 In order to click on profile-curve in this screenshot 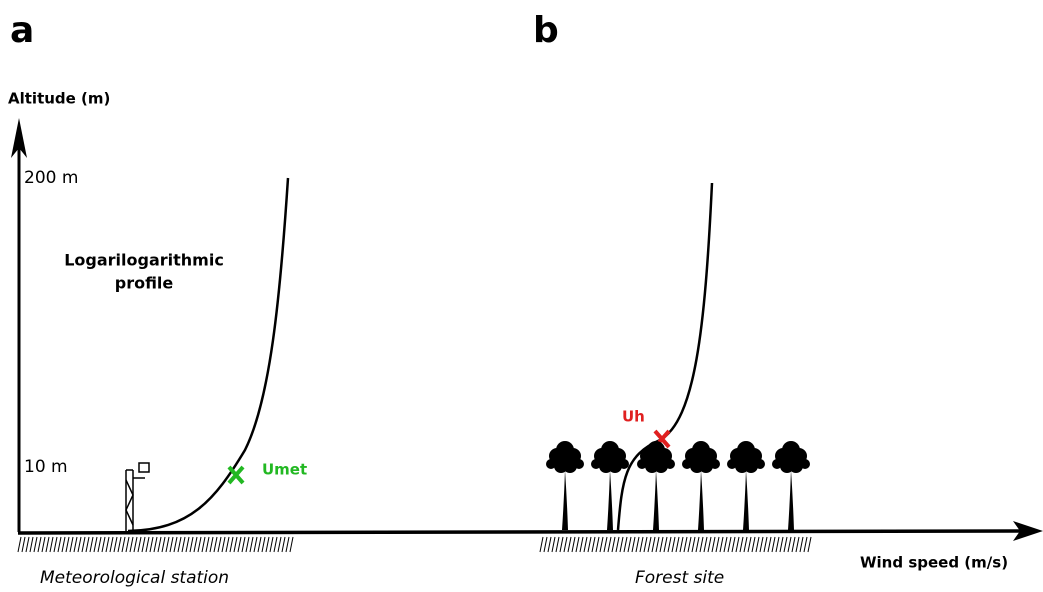, I will do `click(208, 355)`.